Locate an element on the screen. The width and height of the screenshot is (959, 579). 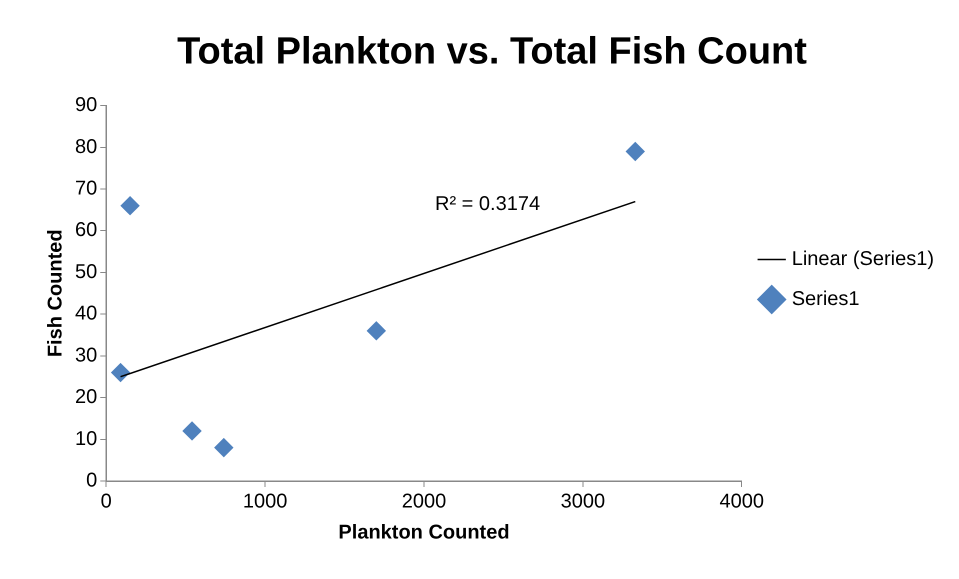
x-tick-label: 4000 is located at coordinates (741, 501).